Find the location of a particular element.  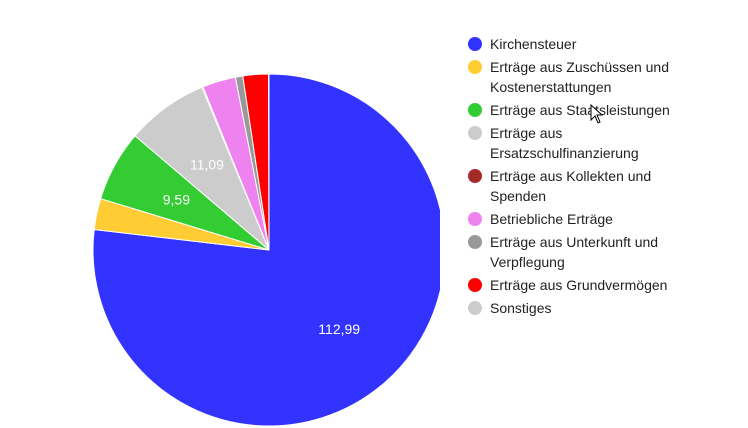

legend-item: Erträge aus Staatsleistungen is located at coordinates (578, 110).